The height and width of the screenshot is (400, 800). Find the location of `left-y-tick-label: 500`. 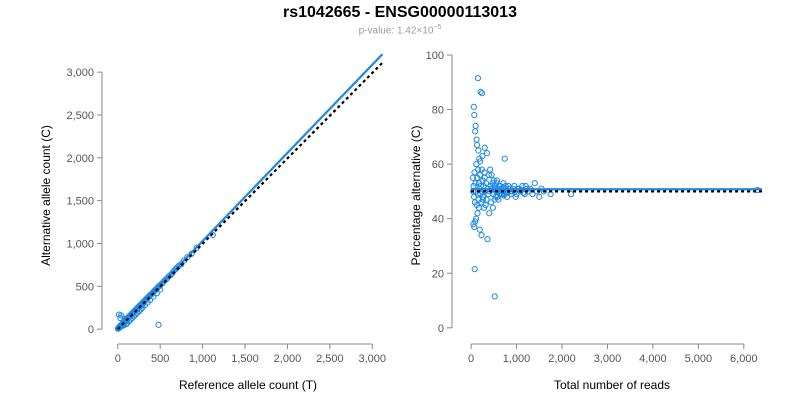

left-y-tick-label: 500 is located at coordinates (85, 287).